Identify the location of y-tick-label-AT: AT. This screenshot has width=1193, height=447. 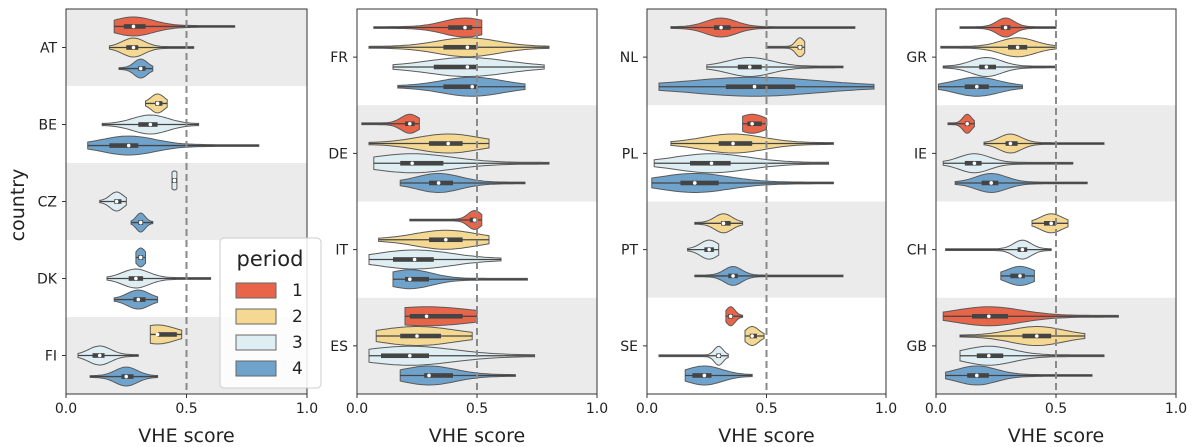
(48, 49).